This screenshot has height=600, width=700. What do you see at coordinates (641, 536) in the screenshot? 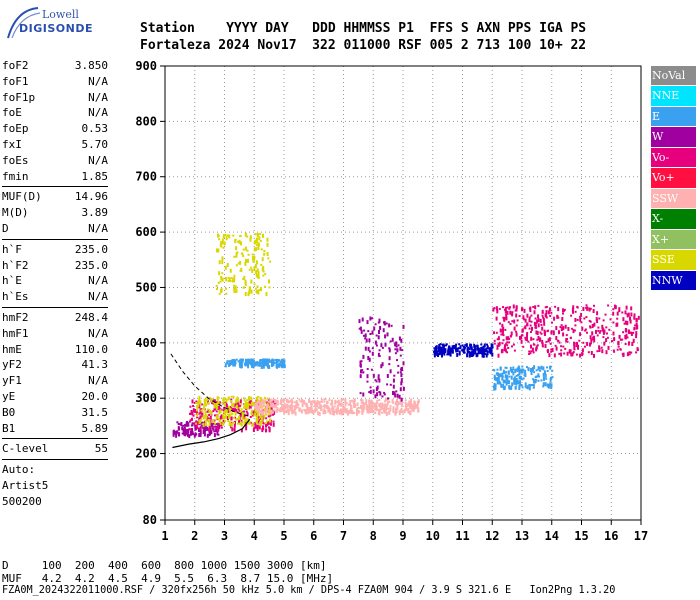
I see `x-tick-label: 17` at bounding box center [641, 536].